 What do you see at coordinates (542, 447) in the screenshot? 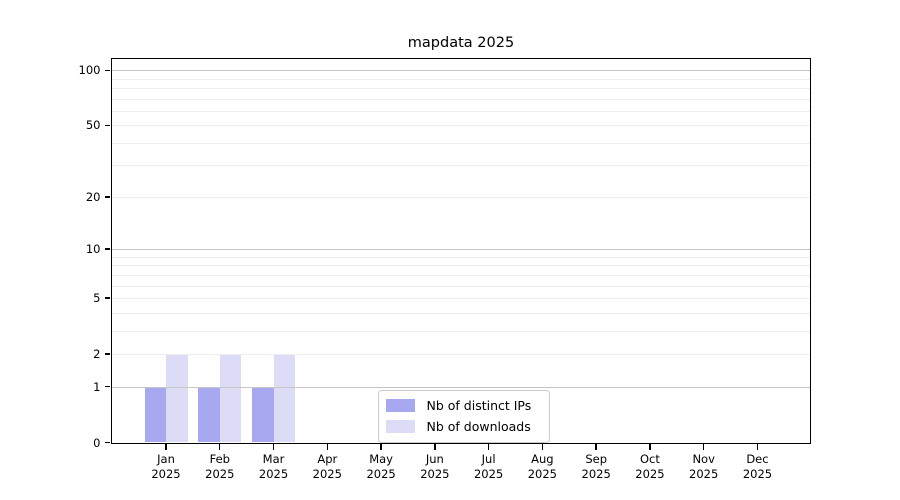
I see `x-tick-mark-aug` at bounding box center [542, 447].